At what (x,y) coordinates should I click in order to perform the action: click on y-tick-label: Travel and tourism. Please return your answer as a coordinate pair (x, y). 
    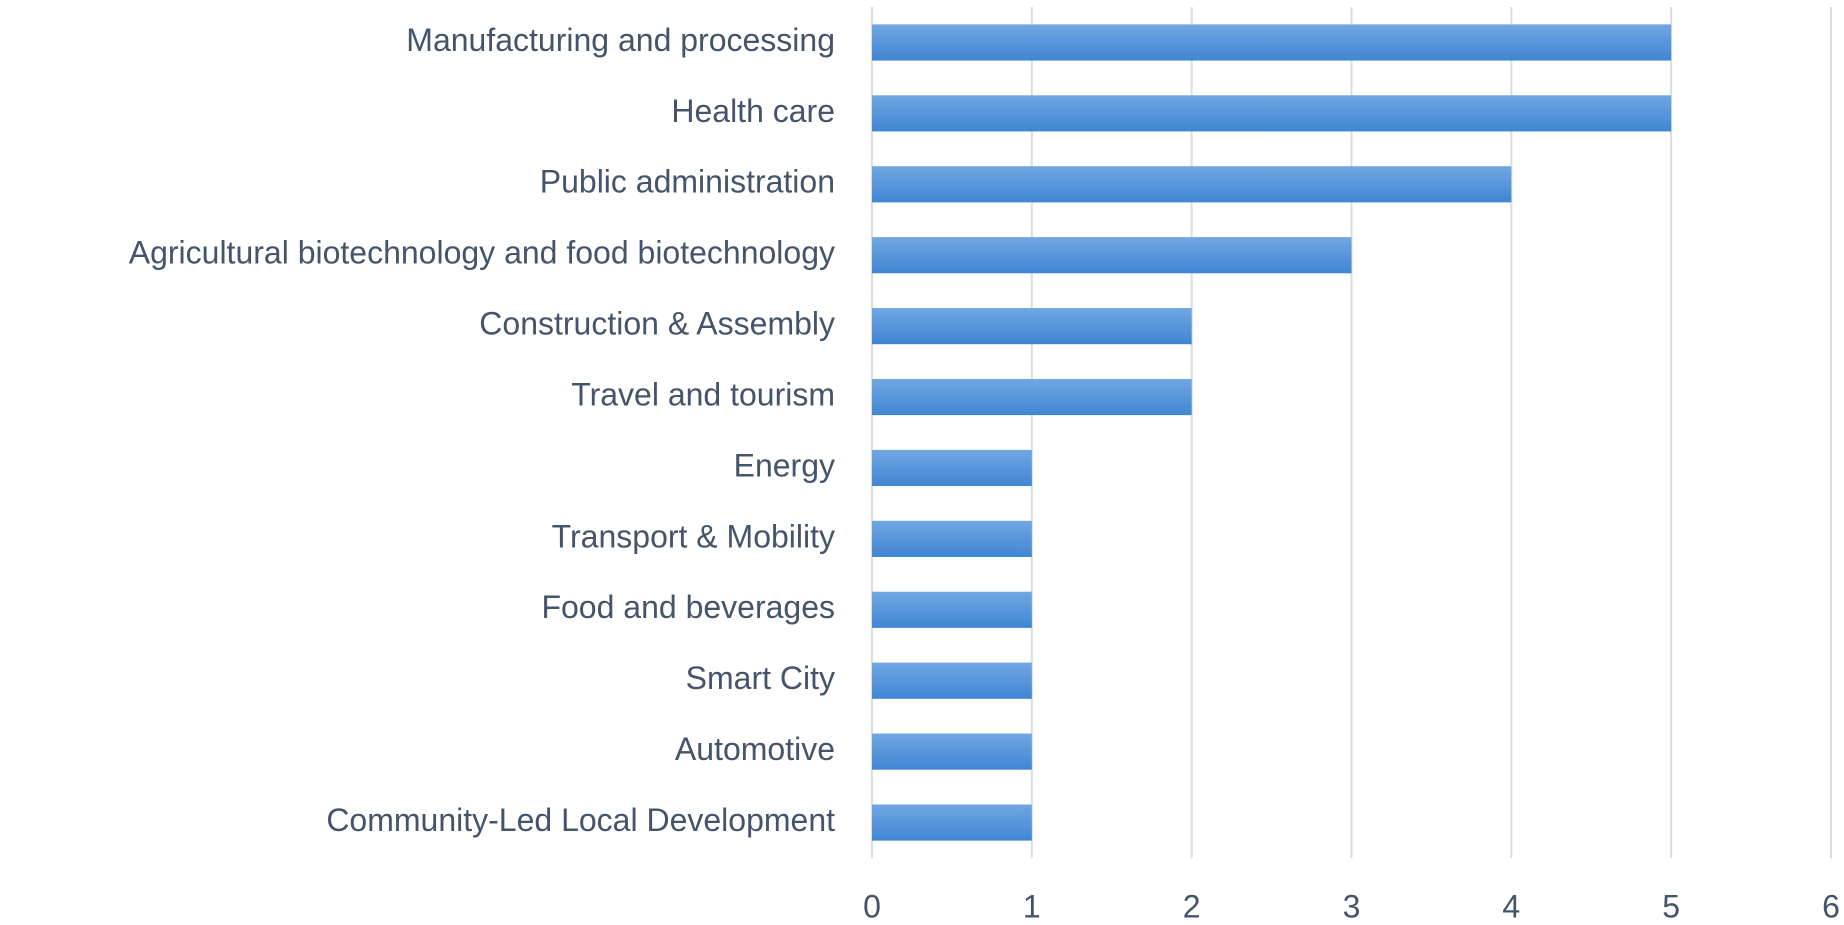
    Looking at the image, I should click on (703, 394).